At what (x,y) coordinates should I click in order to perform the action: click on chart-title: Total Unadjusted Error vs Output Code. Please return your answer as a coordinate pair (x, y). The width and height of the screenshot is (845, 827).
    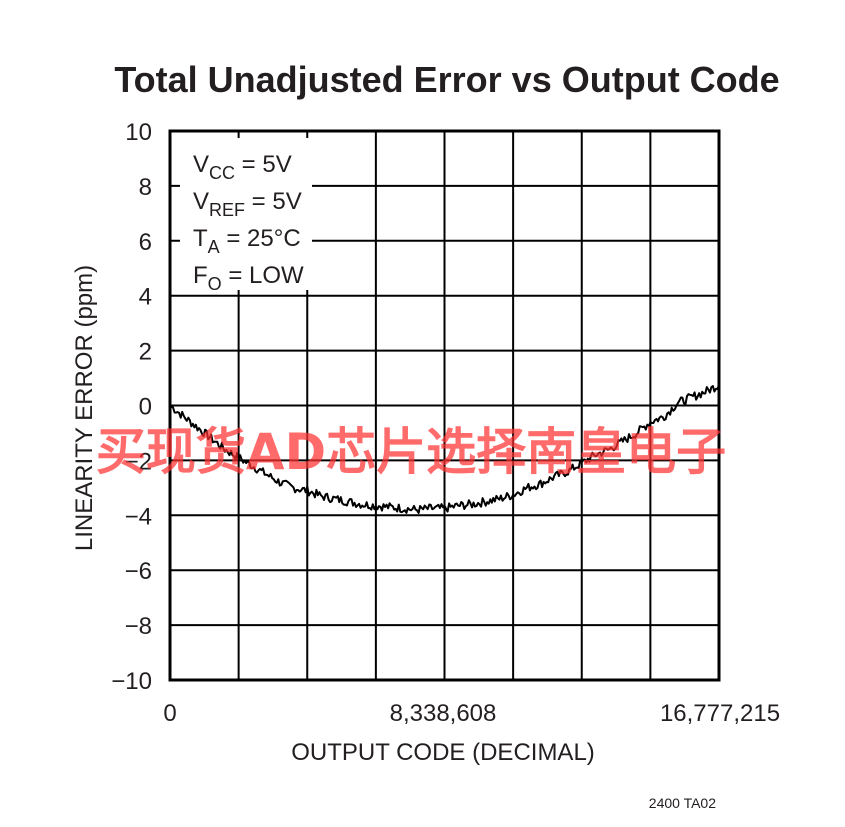
    Looking at the image, I should click on (446, 79).